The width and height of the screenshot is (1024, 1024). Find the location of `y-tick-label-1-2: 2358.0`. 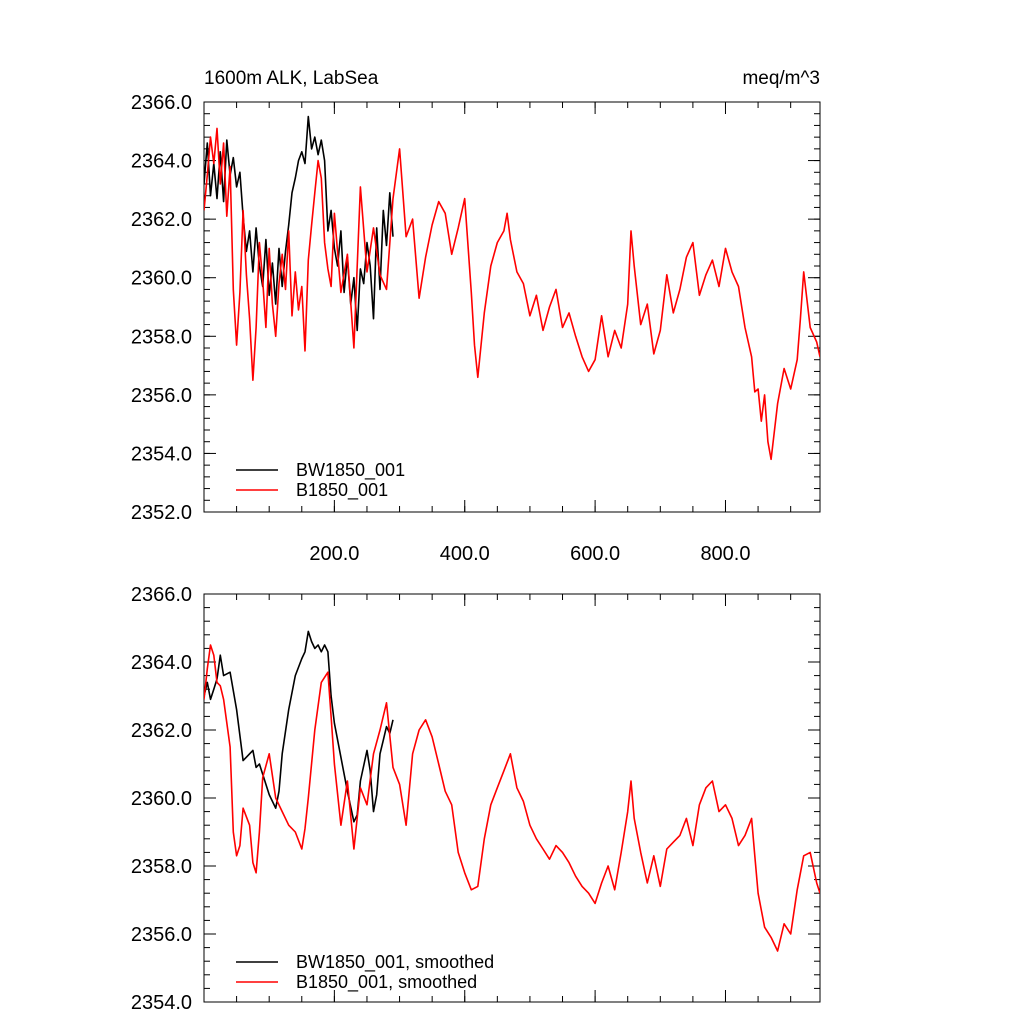

y-tick-label-1-2: 2358.0 is located at coordinates (161, 867).